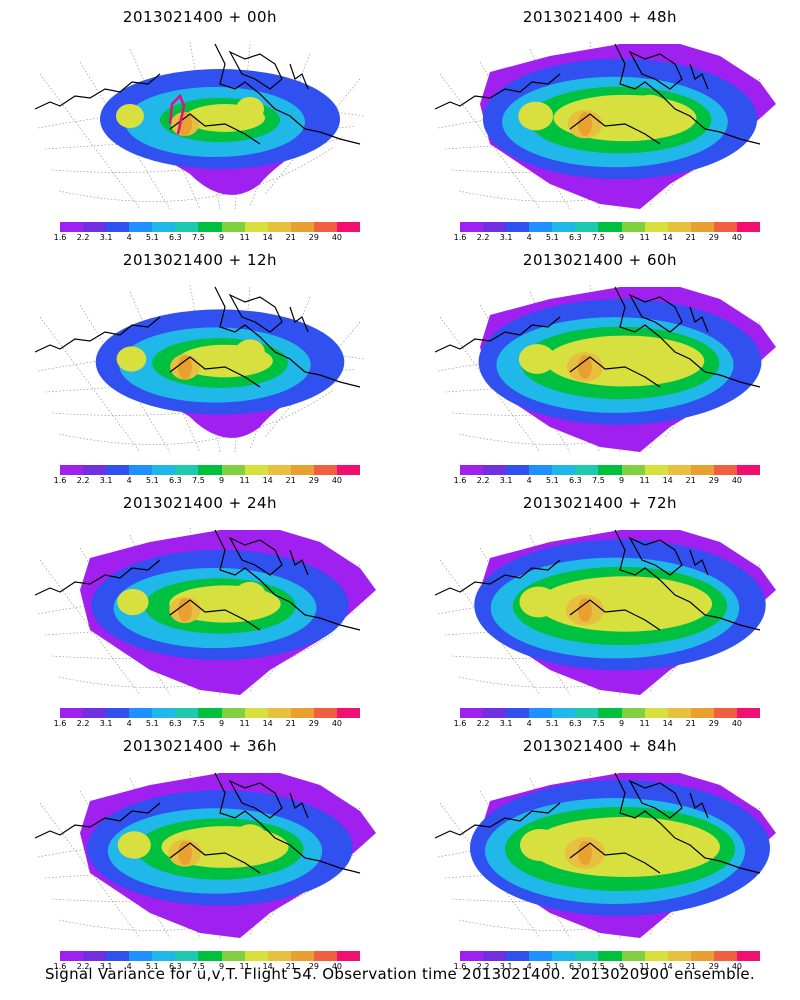 Image resolution: width=800 pixels, height=1000 pixels. I want to click on panel-title: 2013021400 + 36h, so click(200, 746).